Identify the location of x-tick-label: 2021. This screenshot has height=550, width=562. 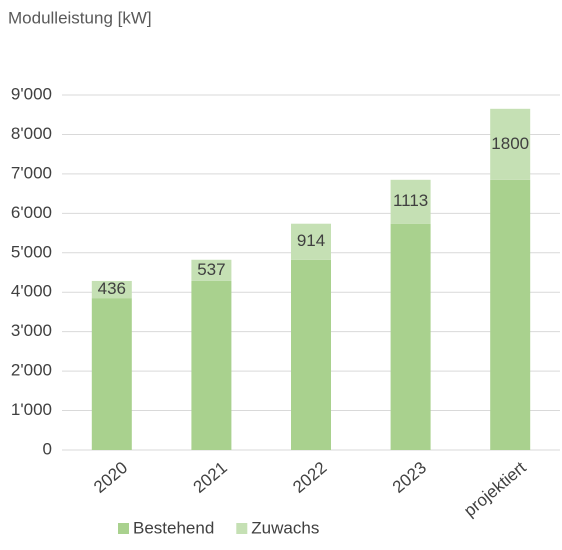
(210, 477).